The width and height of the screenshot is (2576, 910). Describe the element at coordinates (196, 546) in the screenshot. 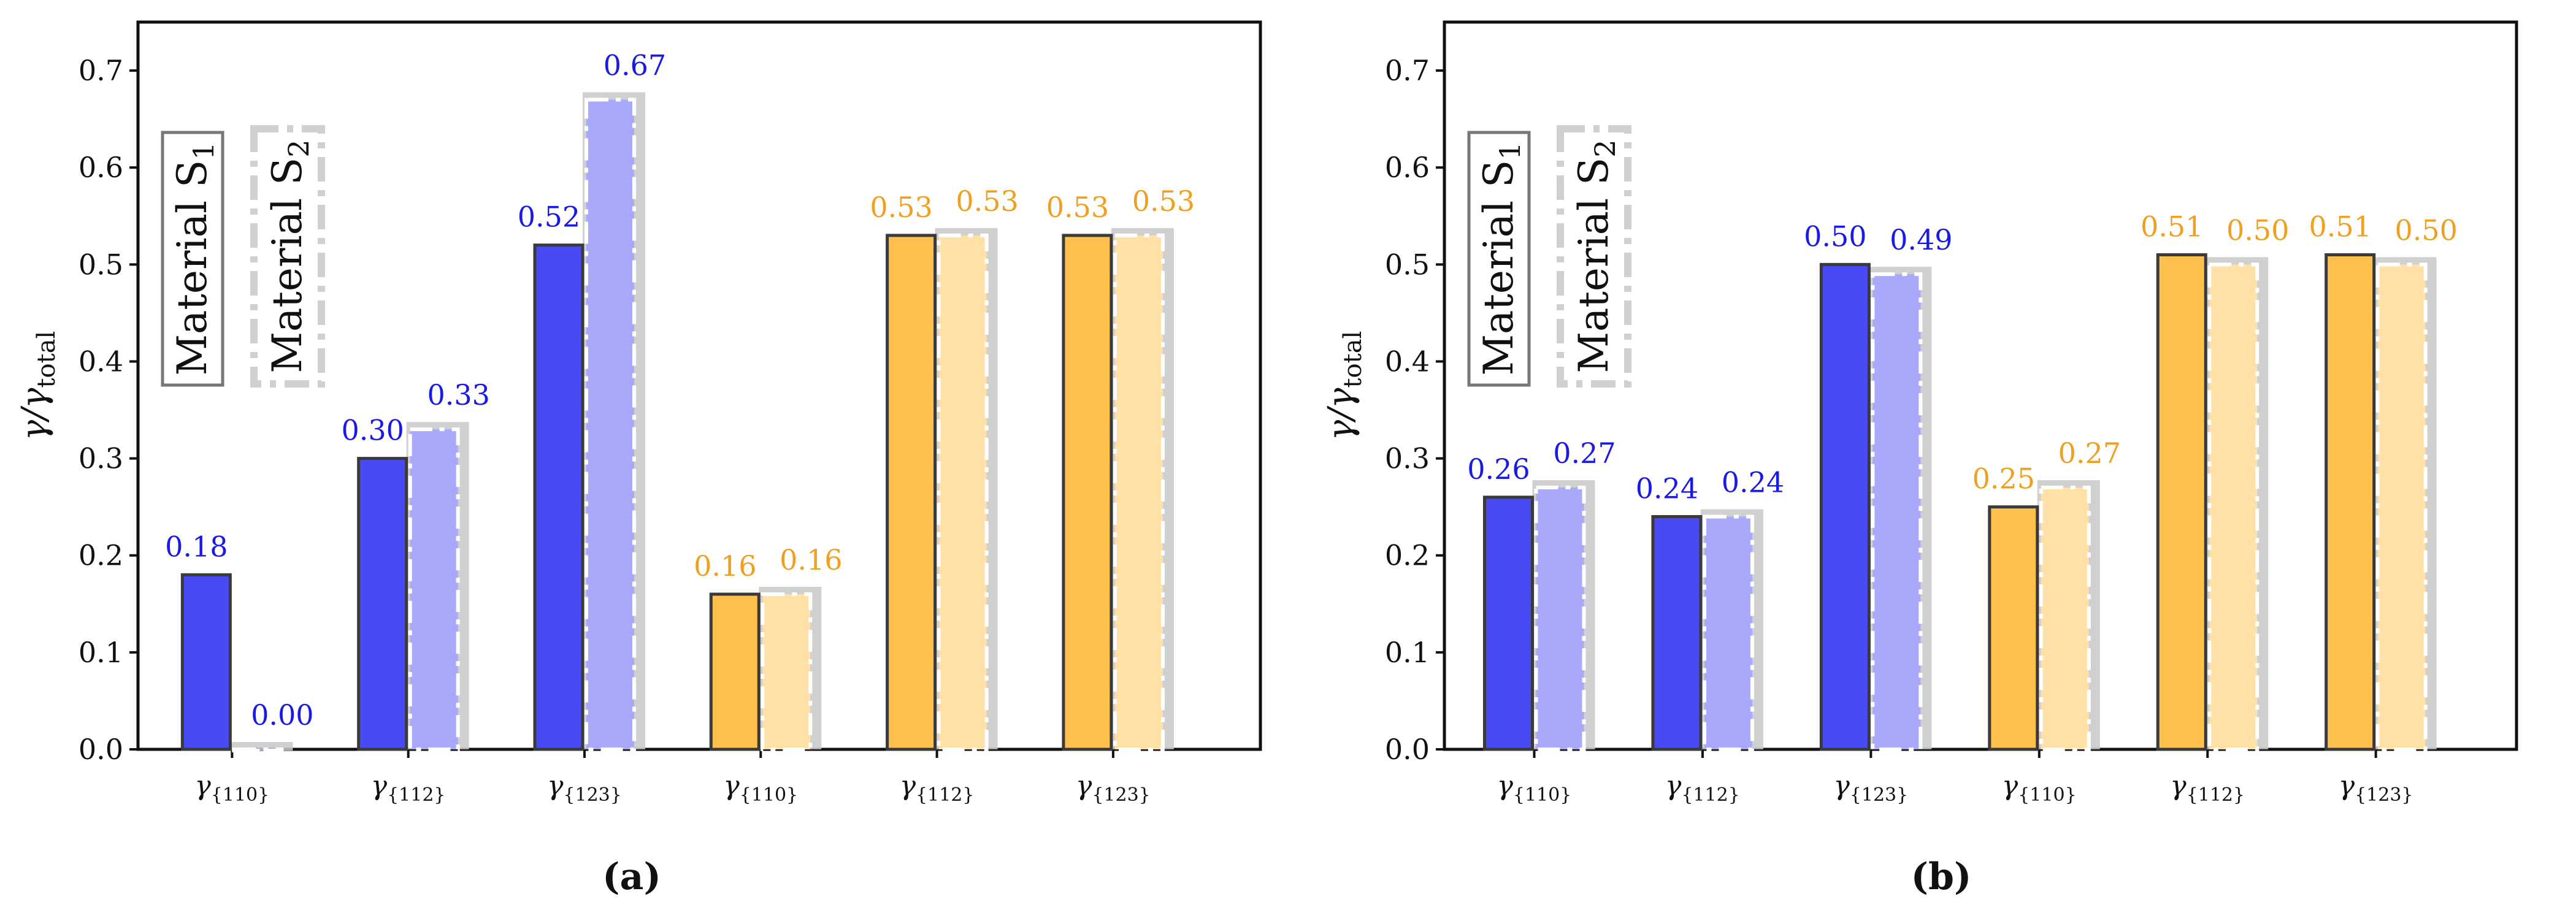

I see `data-label-s1: 0.18` at that location.